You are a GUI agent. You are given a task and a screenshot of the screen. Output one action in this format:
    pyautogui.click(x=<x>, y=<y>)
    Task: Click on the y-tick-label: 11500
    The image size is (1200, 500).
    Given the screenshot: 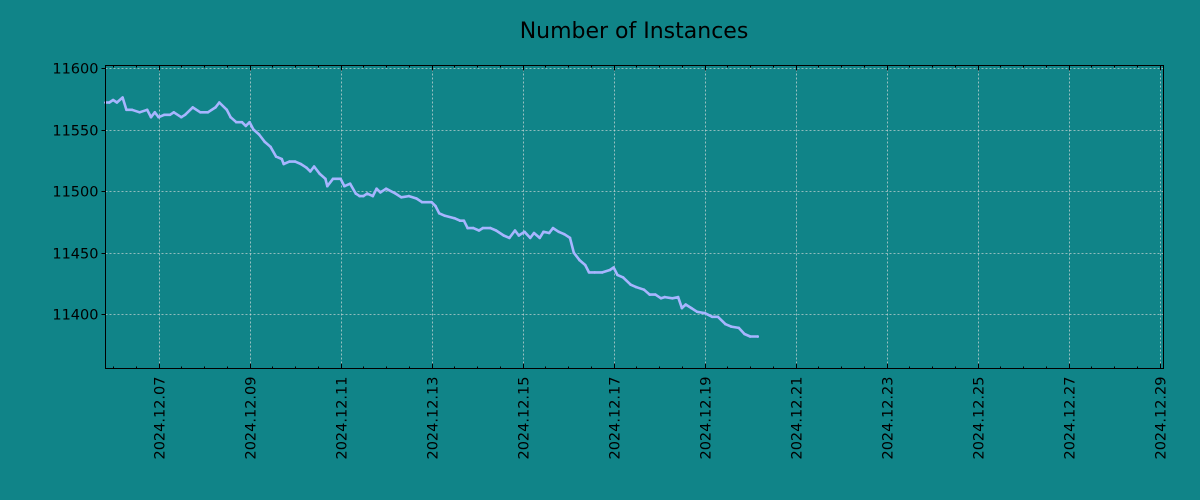 What is the action you would take?
    pyautogui.click(x=75, y=193)
    